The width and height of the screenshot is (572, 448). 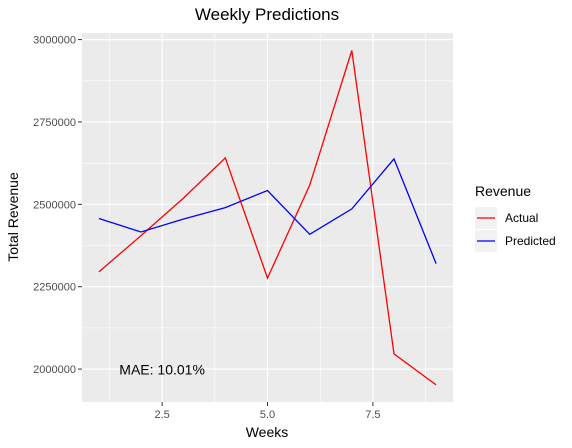 I want to click on legend-label-predicted: Predicted, so click(x=530, y=241).